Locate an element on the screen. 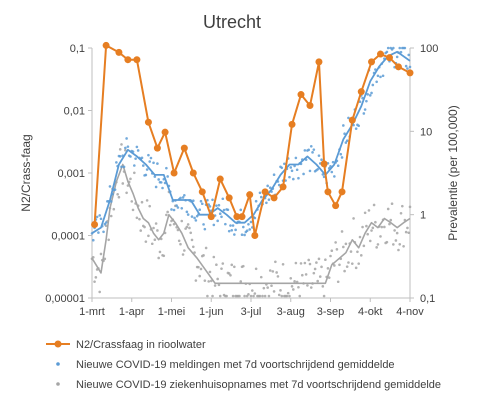 This screenshot has height=405, width=480. y-axis-label-left: N2/Crass-faag is located at coordinates (26, 172).